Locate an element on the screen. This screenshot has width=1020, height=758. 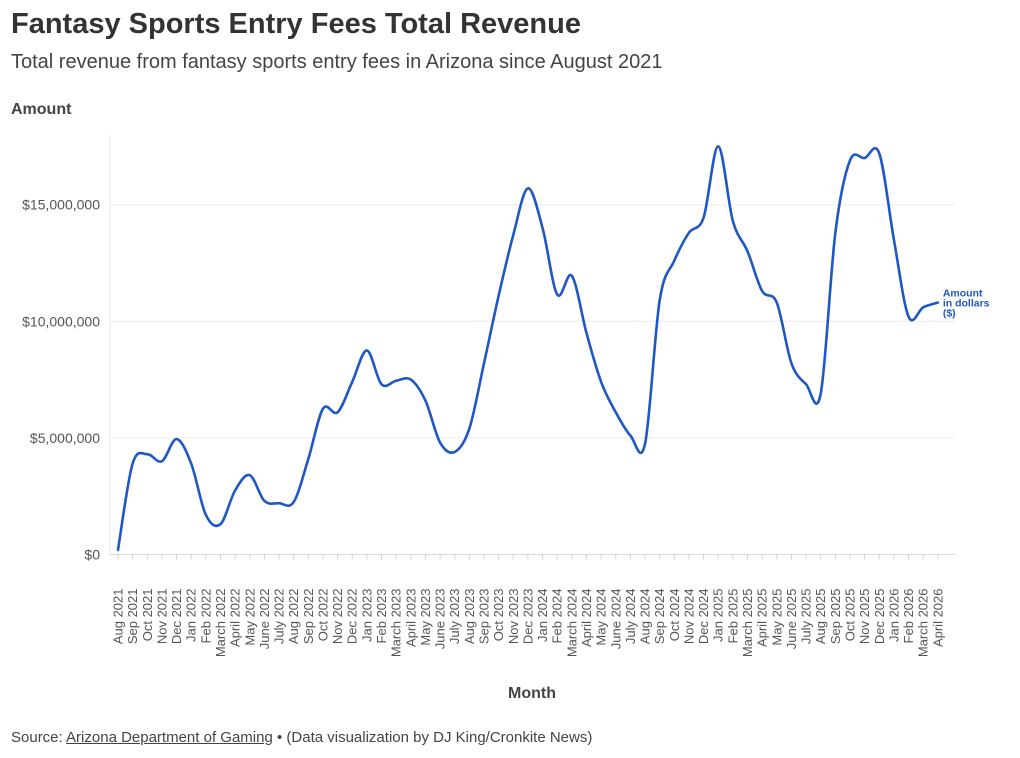
x-tick-label: Jan 2025 is located at coordinates (718, 616).